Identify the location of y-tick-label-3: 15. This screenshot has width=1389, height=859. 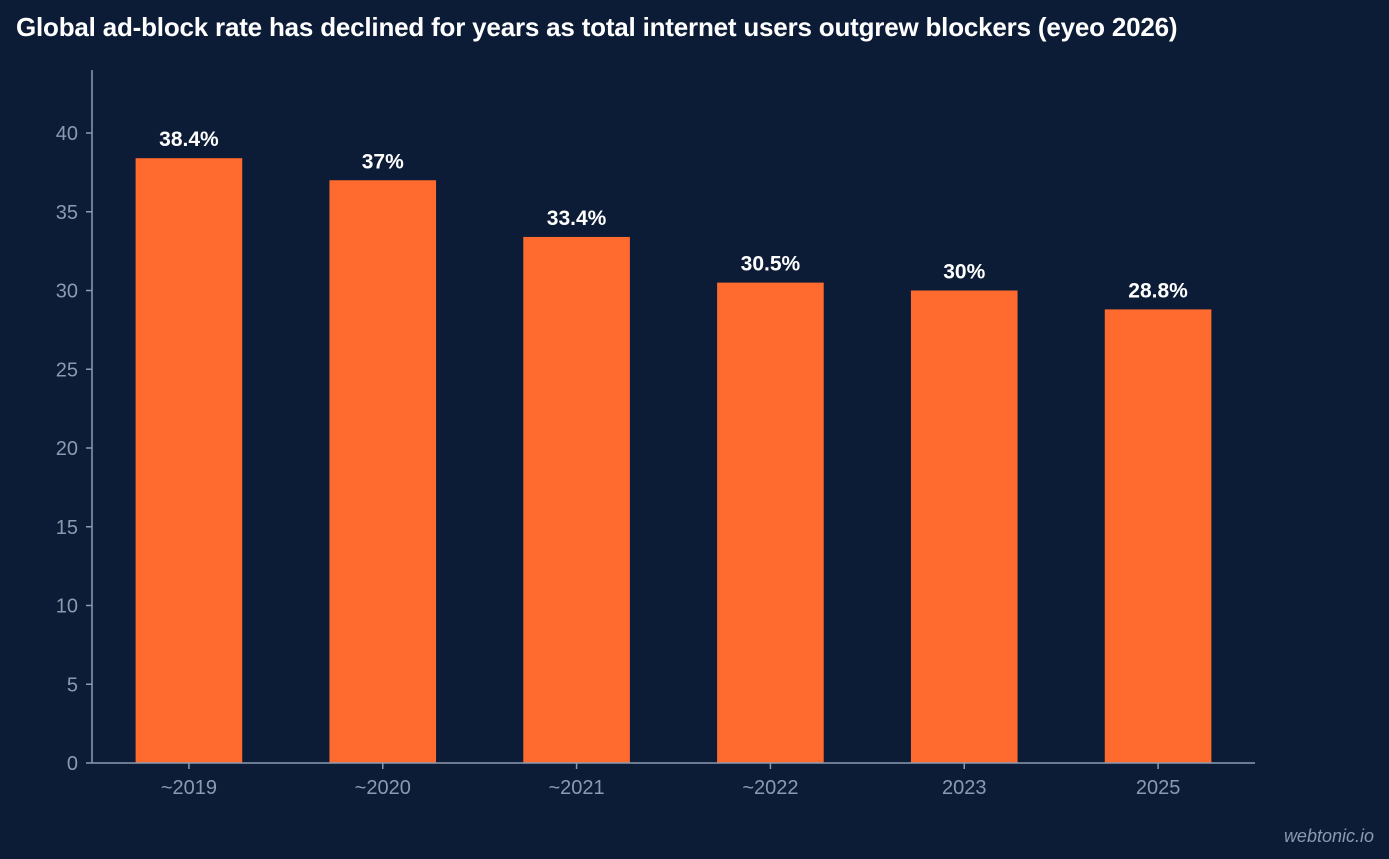
(67, 528).